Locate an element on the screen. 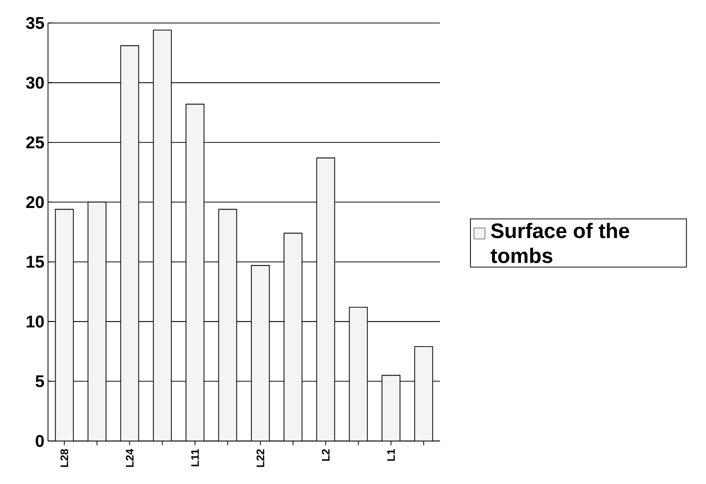 The height and width of the screenshot is (484, 706). x-tick-label: L11 is located at coordinates (195, 457).